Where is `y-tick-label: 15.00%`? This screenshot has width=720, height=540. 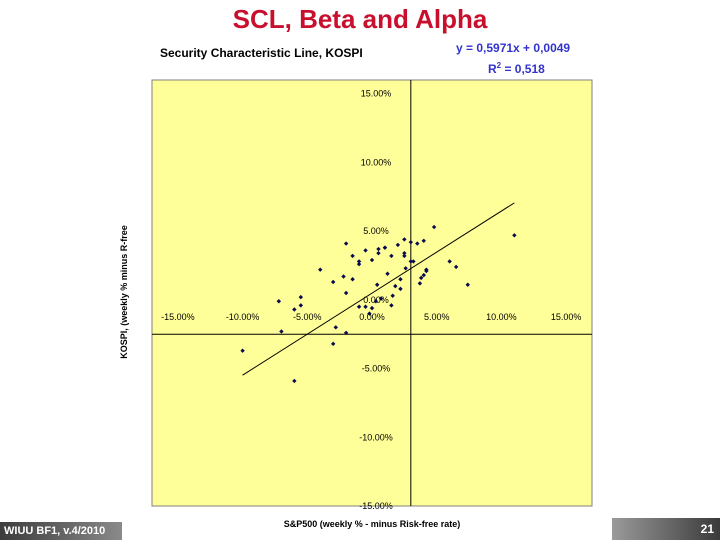 y-tick-label: 15.00% is located at coordinates (376, 94).